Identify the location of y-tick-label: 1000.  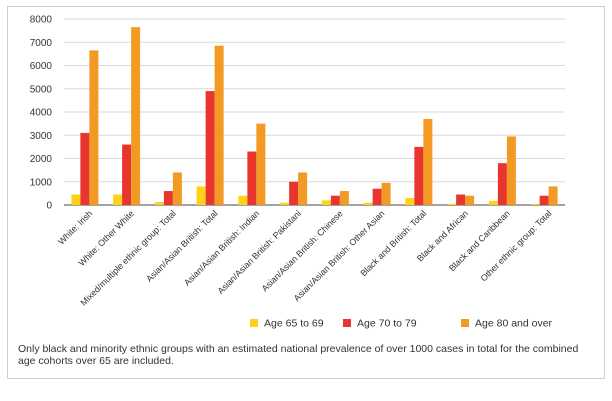
(41, 182).